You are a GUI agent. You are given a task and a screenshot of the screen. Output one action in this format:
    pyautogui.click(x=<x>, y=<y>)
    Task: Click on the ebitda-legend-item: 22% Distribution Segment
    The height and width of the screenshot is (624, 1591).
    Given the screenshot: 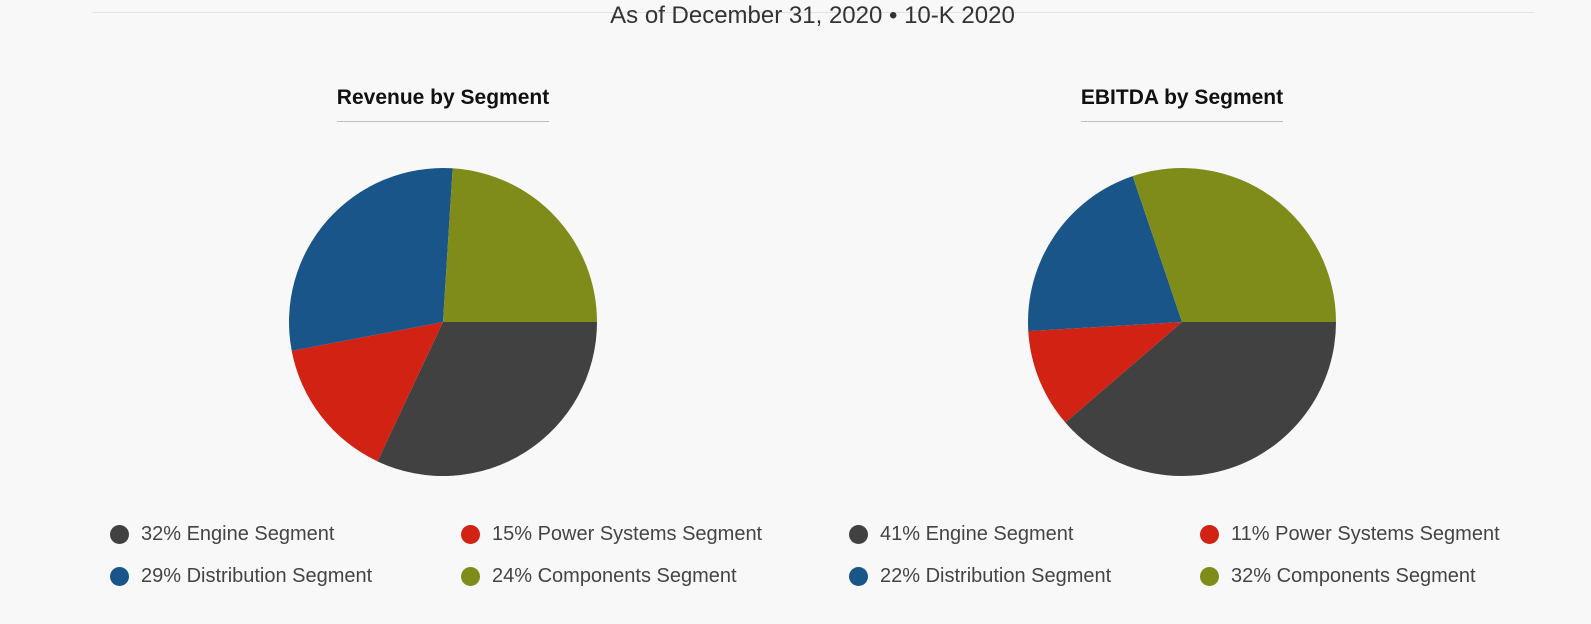 What is the action you would take?
    pyautogui.click(x=980, y=576)
    